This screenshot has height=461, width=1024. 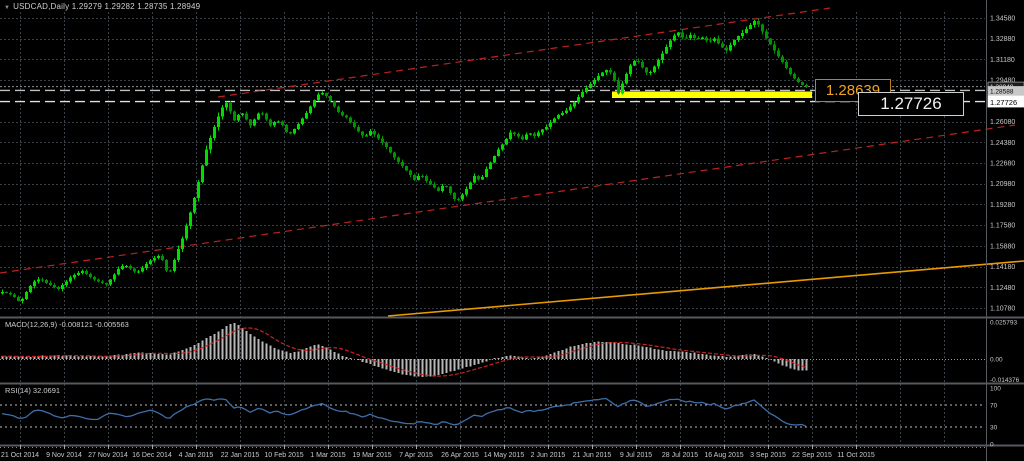 What do you see at coordinates (995, 389) in the screenshot?
I see `rsi-axis-label: 100` at bounding box center [995, 389].